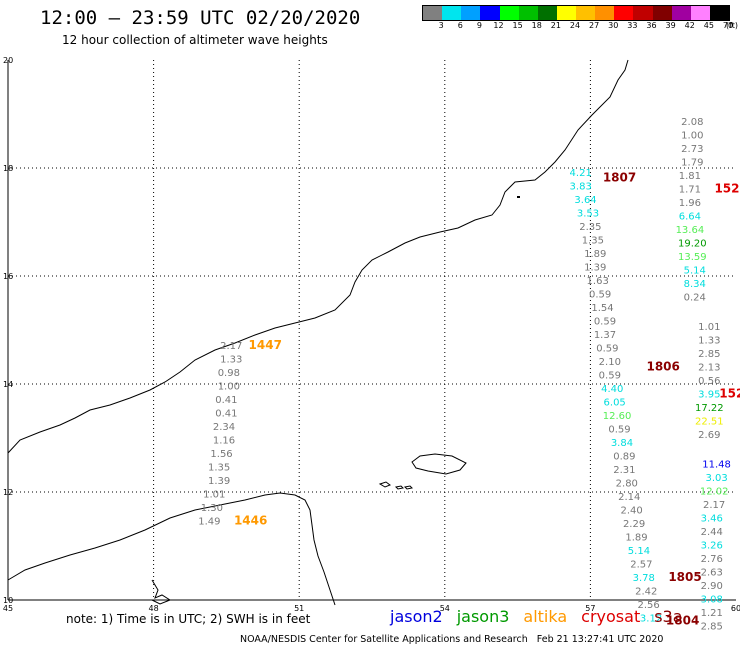  I want to click on wave-height-value: 3.83, so click(581, 187).